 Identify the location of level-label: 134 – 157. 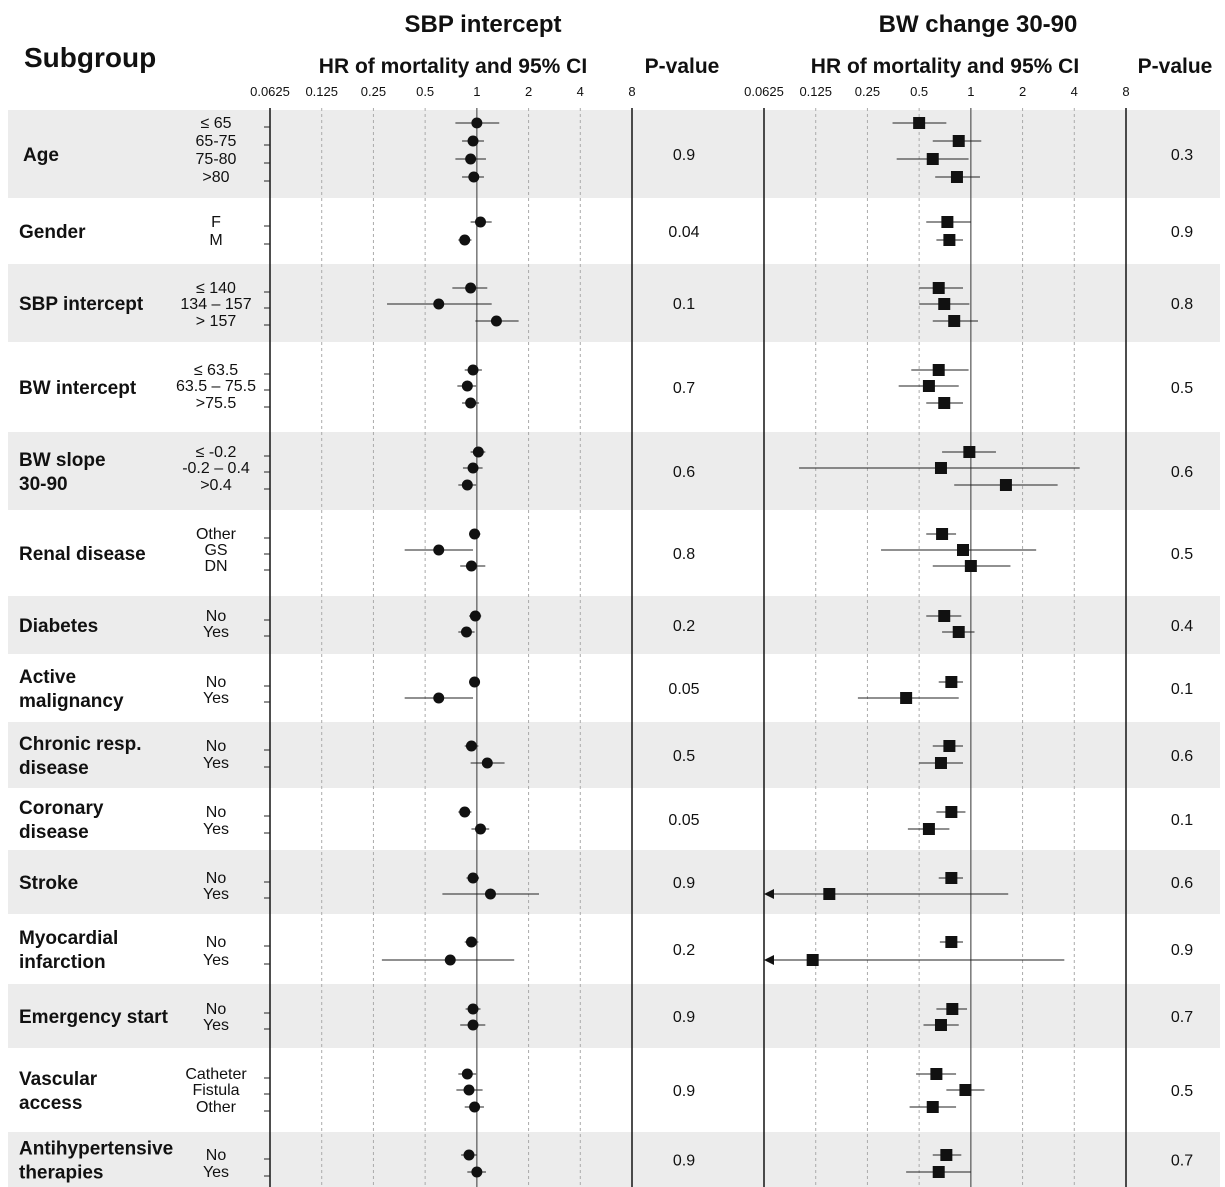
(215, 304).